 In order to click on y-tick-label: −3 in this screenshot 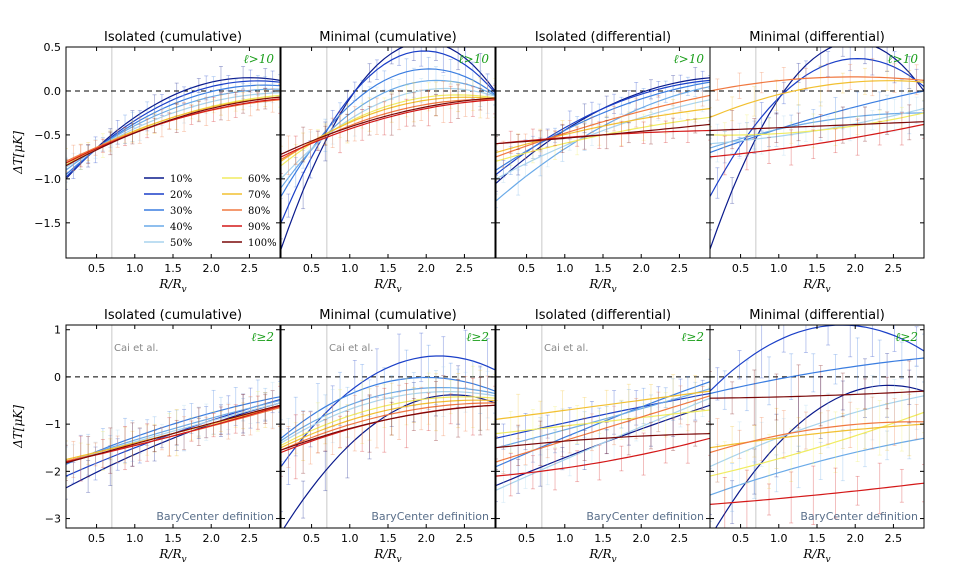, I will do `click(53, 519)`.